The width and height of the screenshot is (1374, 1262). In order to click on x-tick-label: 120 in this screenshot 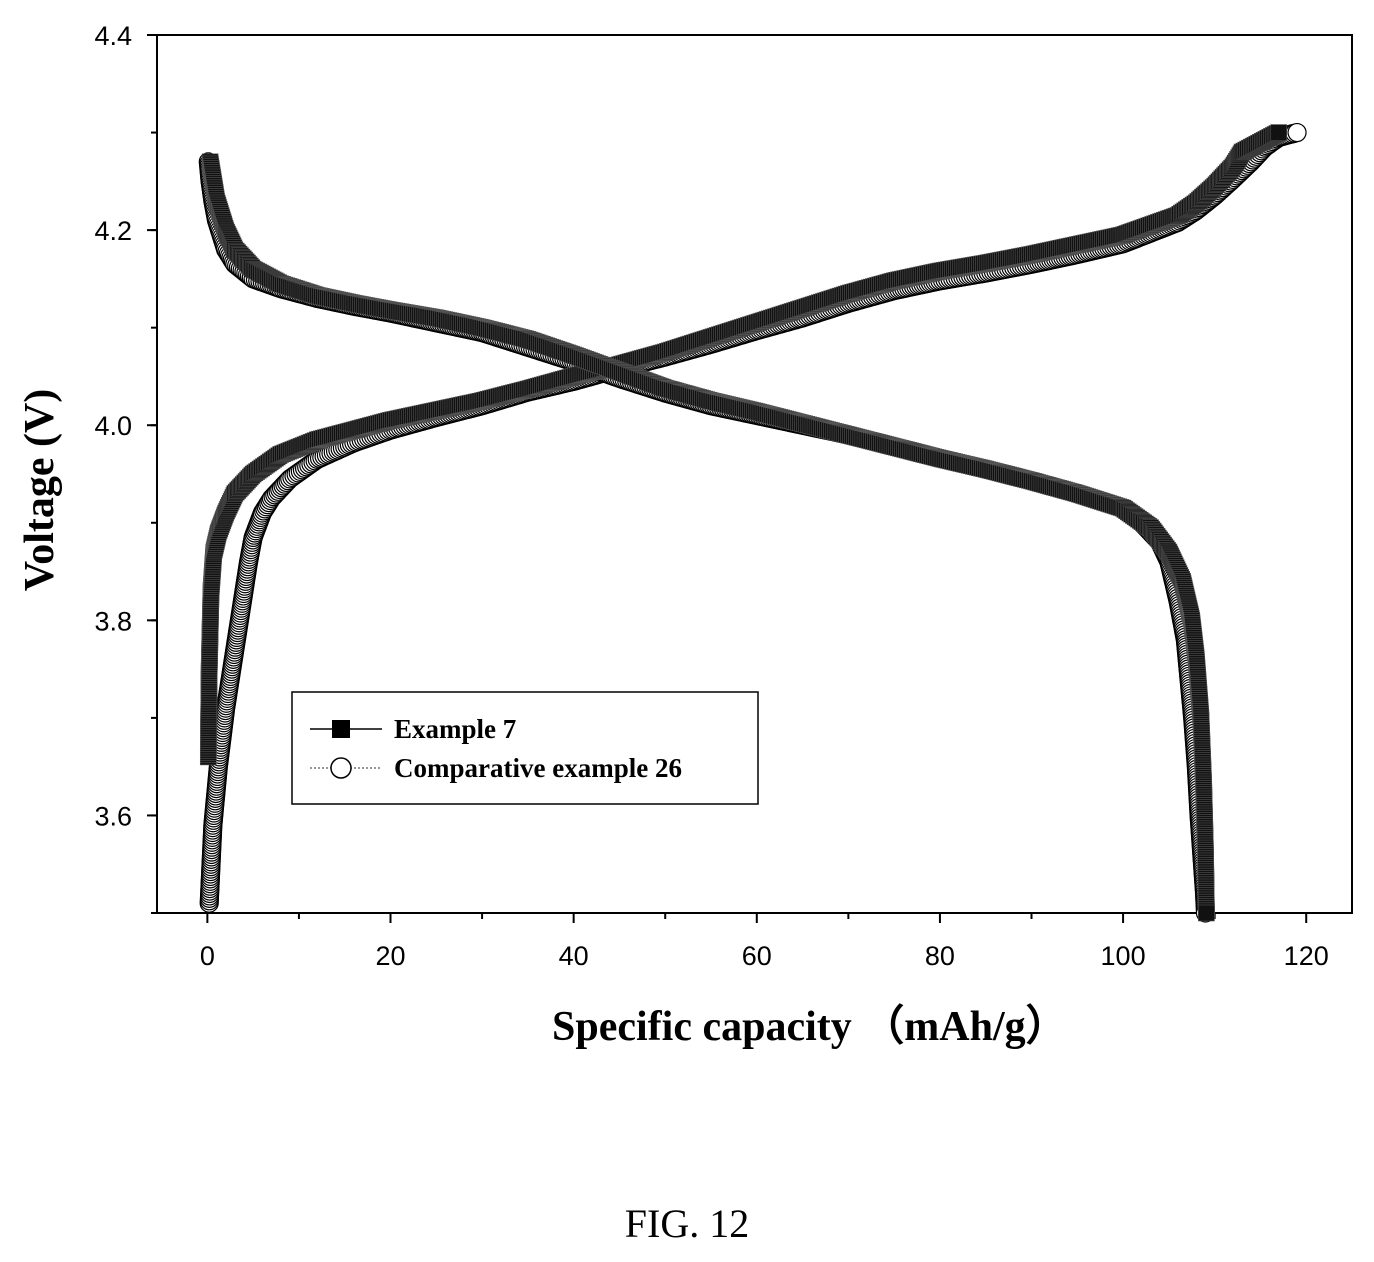, I will do `click(1306, 956)`.